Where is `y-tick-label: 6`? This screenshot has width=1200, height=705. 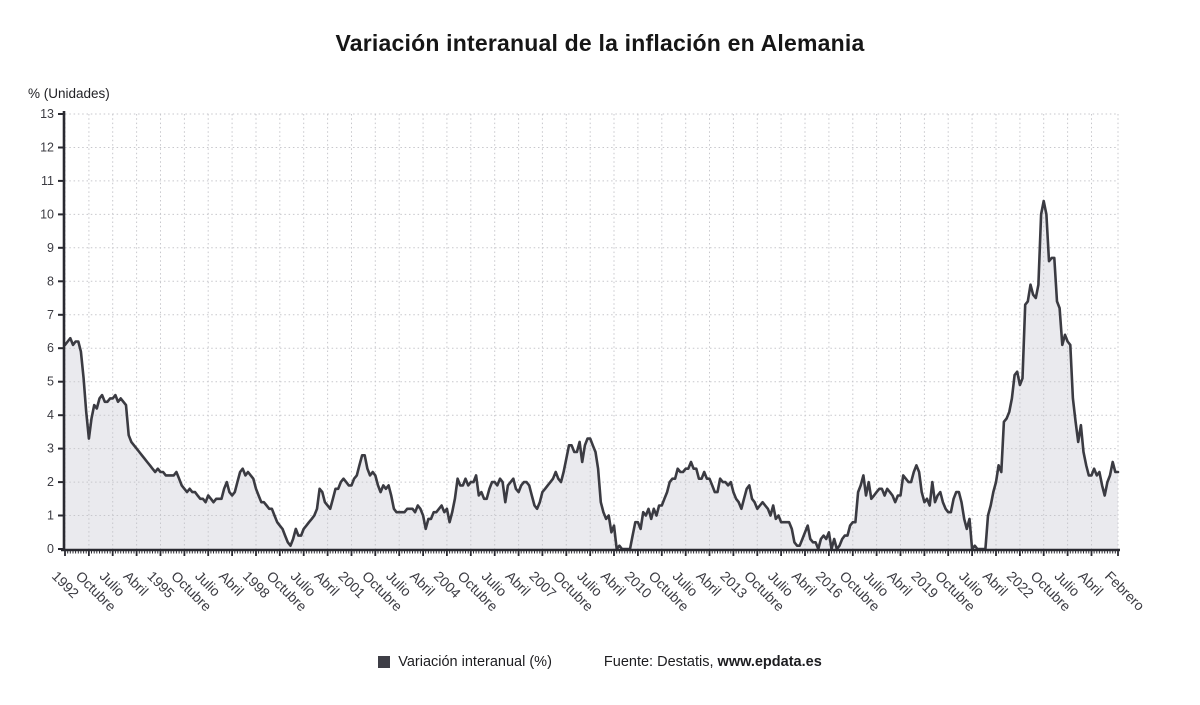 y-tick-label: 6 is located at coordinates (50, 348).